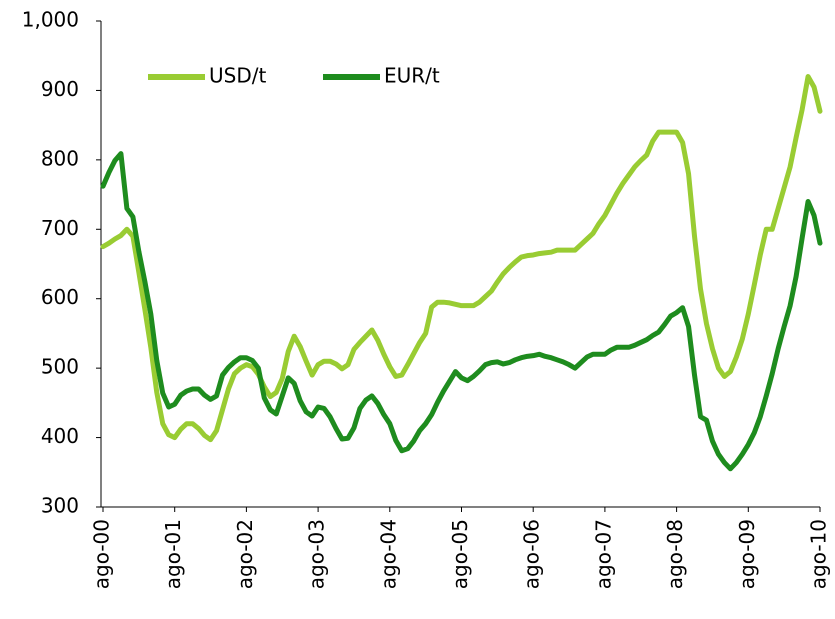  I want to click on x-tick-label: ago-09, so click(747, 554).